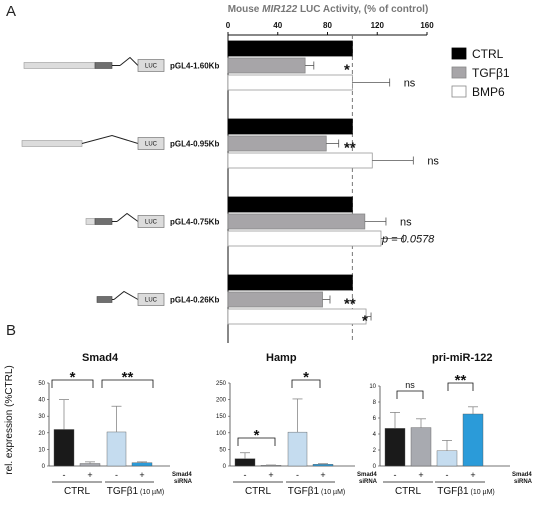  What do you see at coordinates (221, 384) in the screenshot?
I see `y-tick-label: 250` at bounding box center [221, 384].